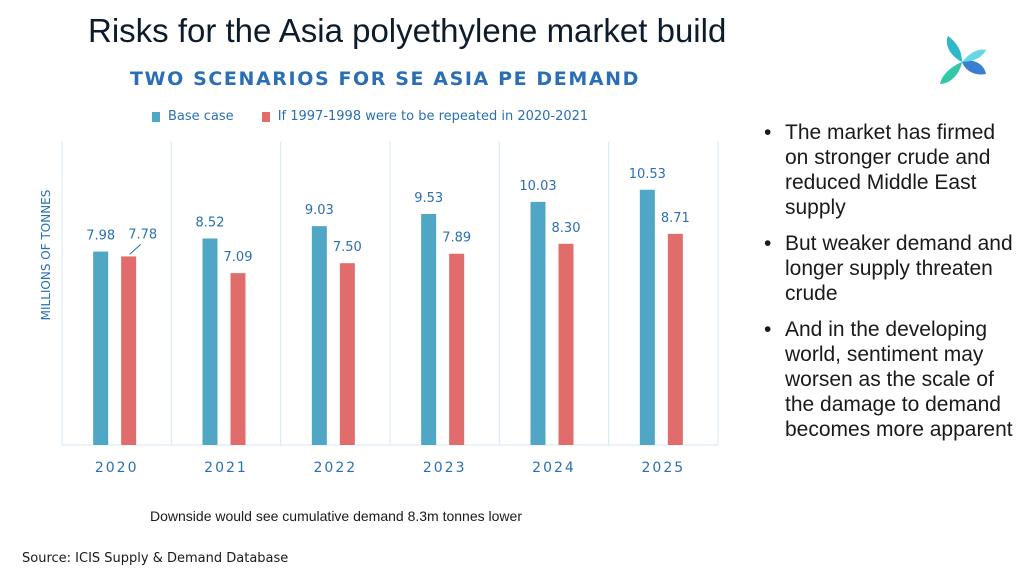  Describe the element at coordinates (156, 116) in the screenshot. I see `legend-swatch-base-case` at that location.